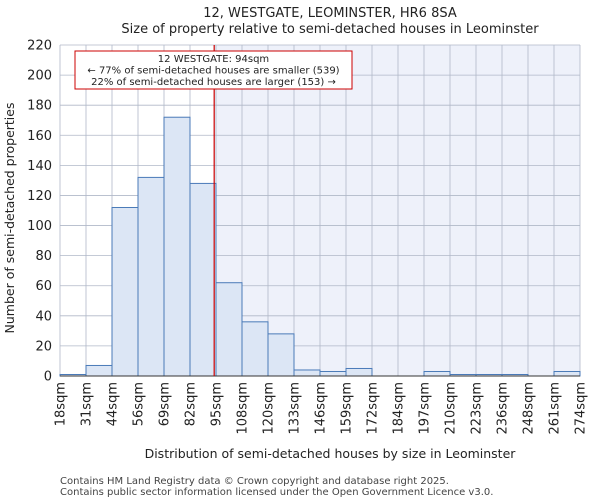  What do you see at coordinates (113, 404) in the screenshot?
I see `x-tick-label: 44sqm` at bounding box center [113, 404].